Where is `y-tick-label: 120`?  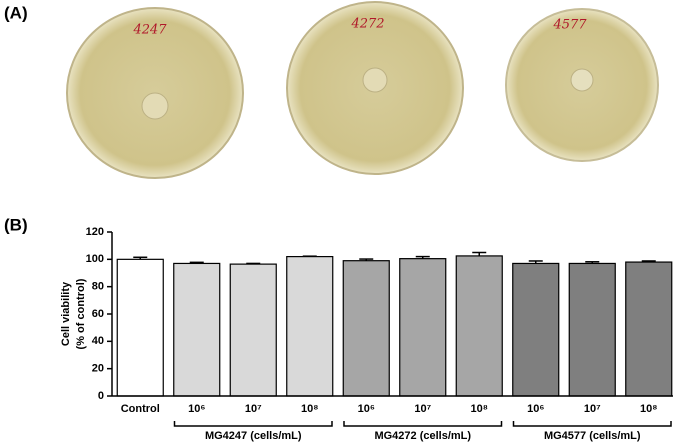
y-tick-label: 120 is located at coordinates (95, 232).